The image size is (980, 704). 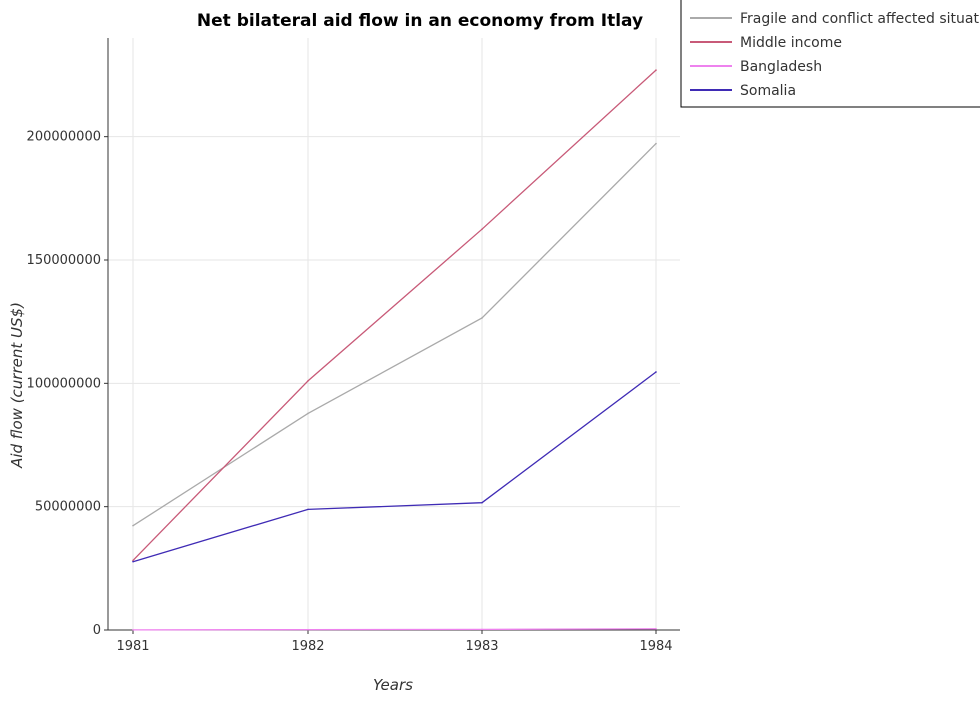 What do you see at coordinates (132, 646) in the screenshot?
I see `x-tick-label: 1981` at bounding box center [132, 646].